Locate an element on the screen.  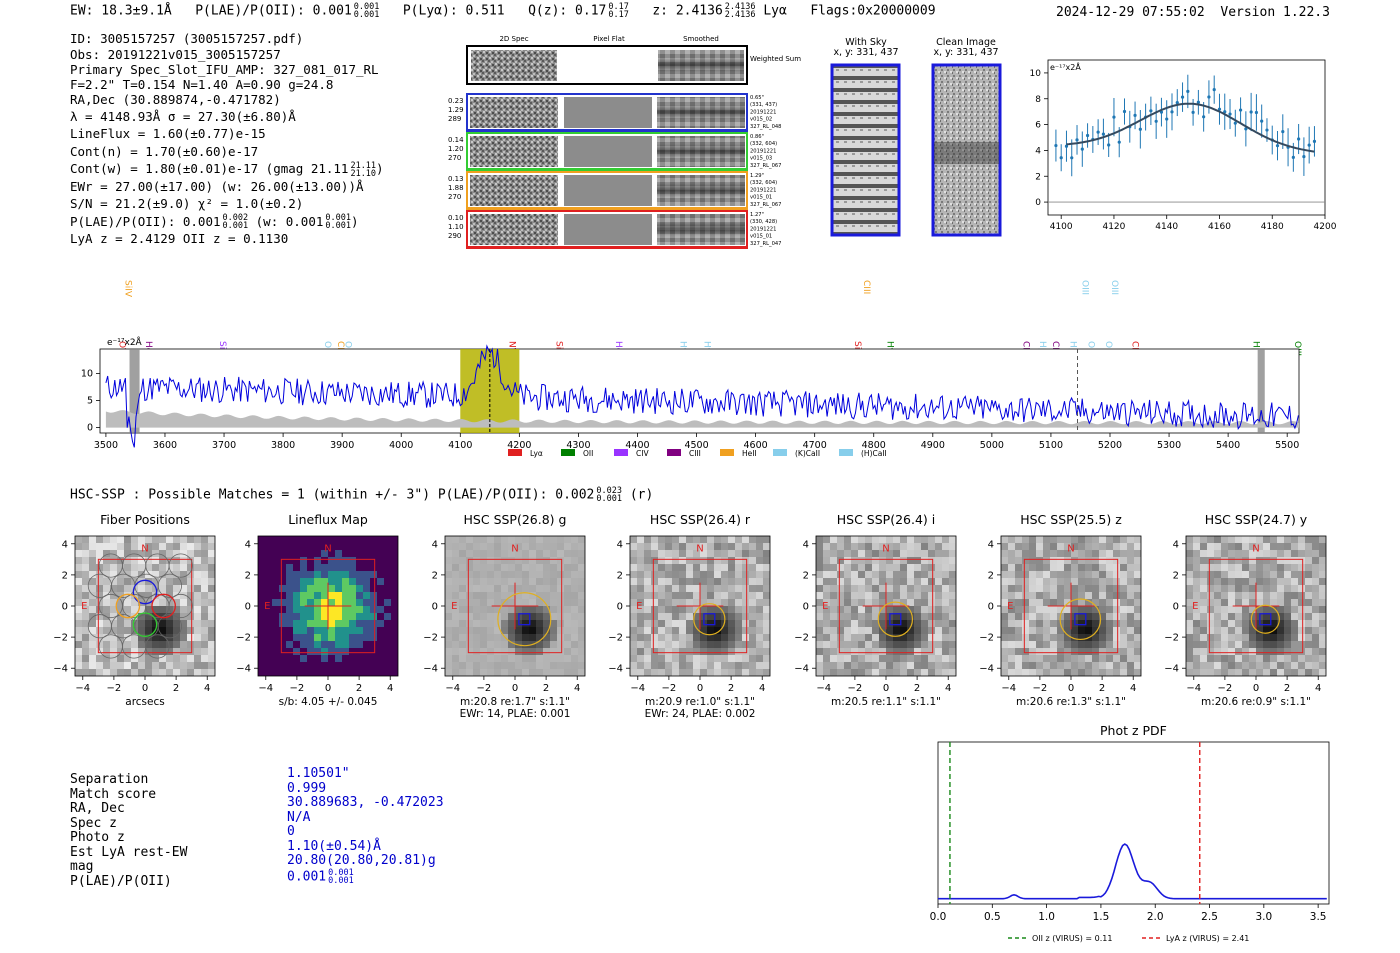
cutout-right-label: 0.65" is located at coordinates (757, 98).